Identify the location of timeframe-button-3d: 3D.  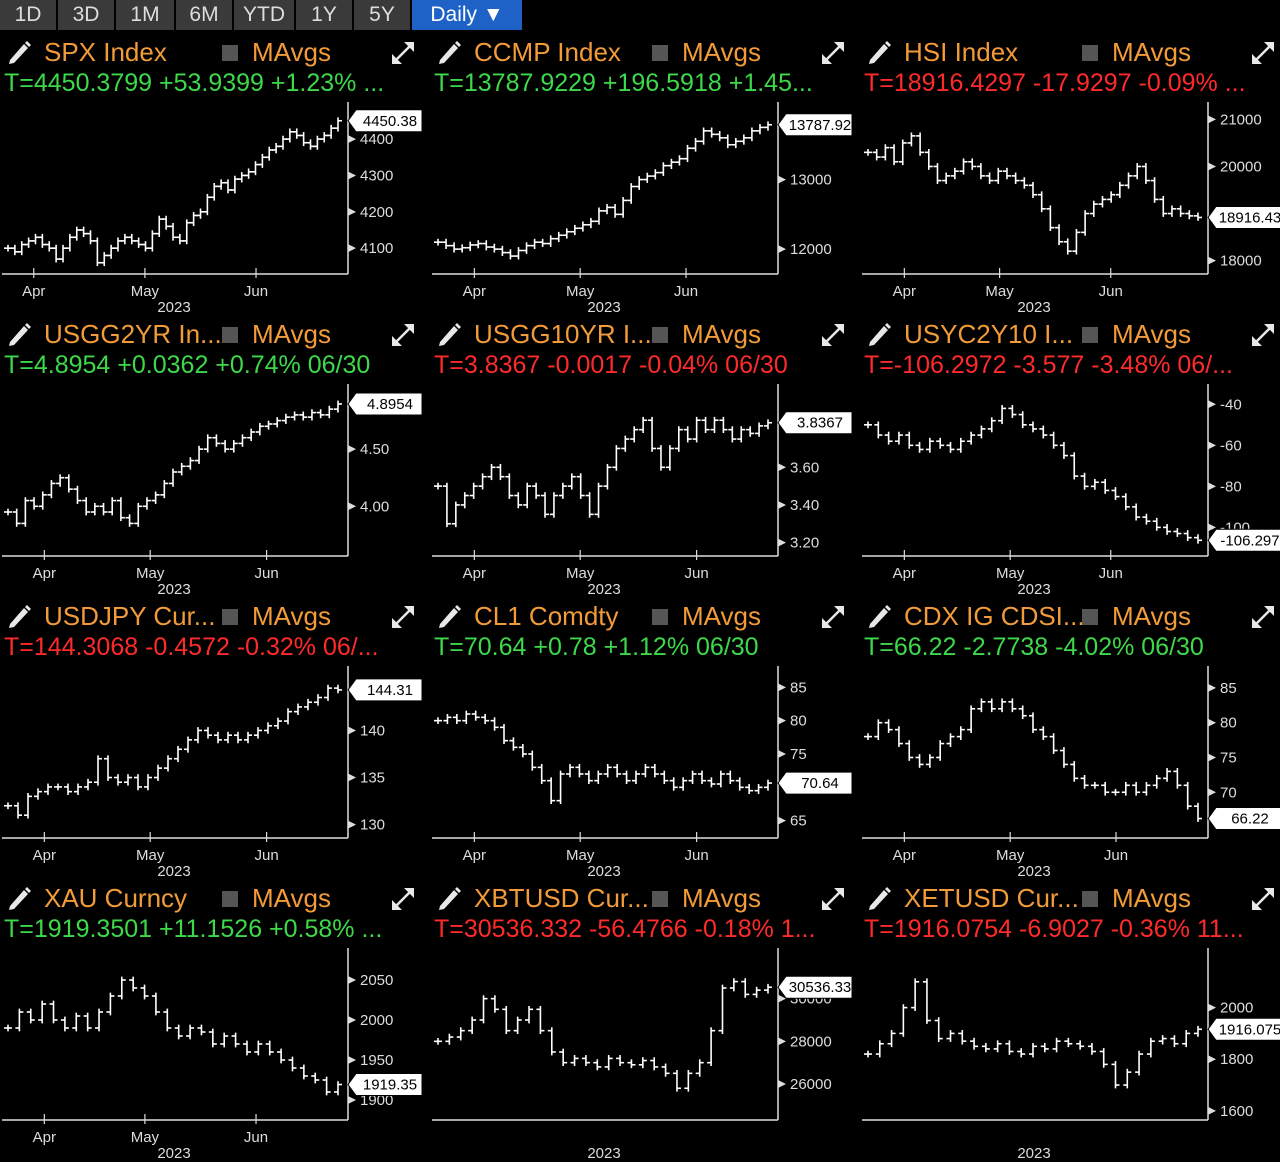
(86, 15).